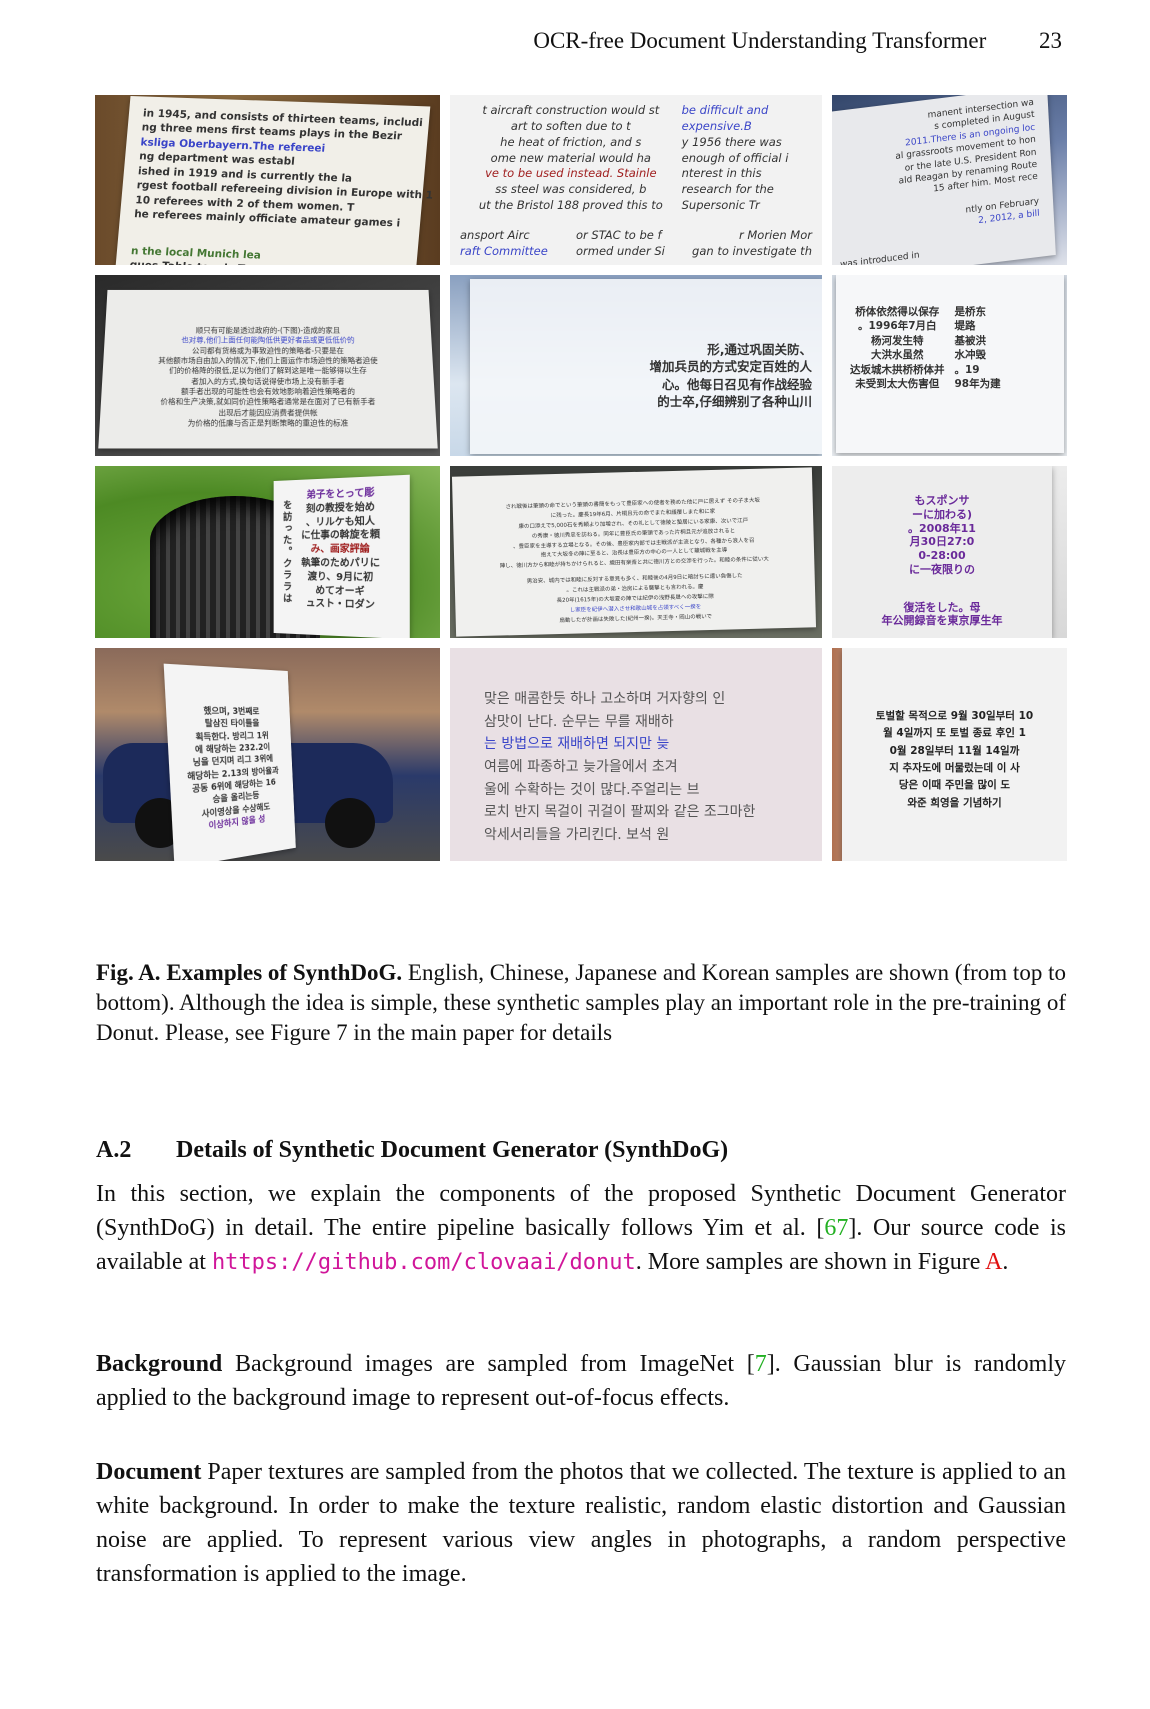 This screenshot has height=1709, width=1150. Describe the element at coordinates (942, 556) in the screenshot. I see `sample-text-line: 0-28:00` at that location.